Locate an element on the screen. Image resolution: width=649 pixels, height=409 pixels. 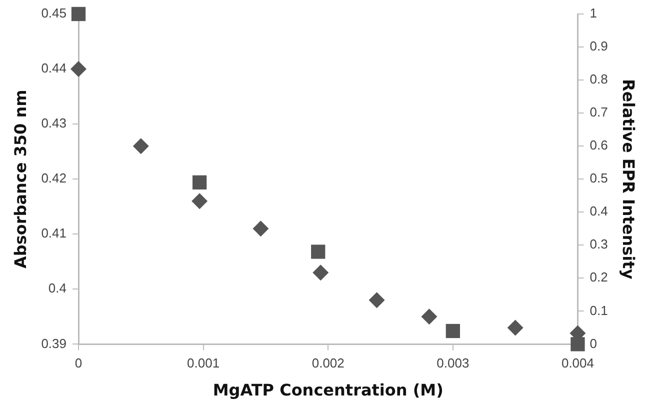
x-tick-label: 0.002 is located at coordinates (328, 363).